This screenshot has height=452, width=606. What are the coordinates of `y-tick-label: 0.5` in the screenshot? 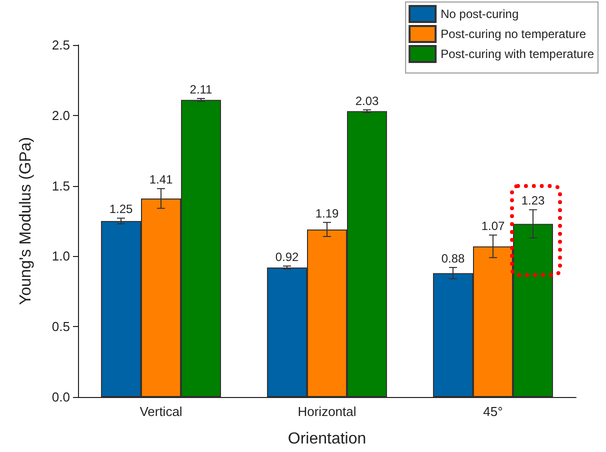 It's located at (61, 326).